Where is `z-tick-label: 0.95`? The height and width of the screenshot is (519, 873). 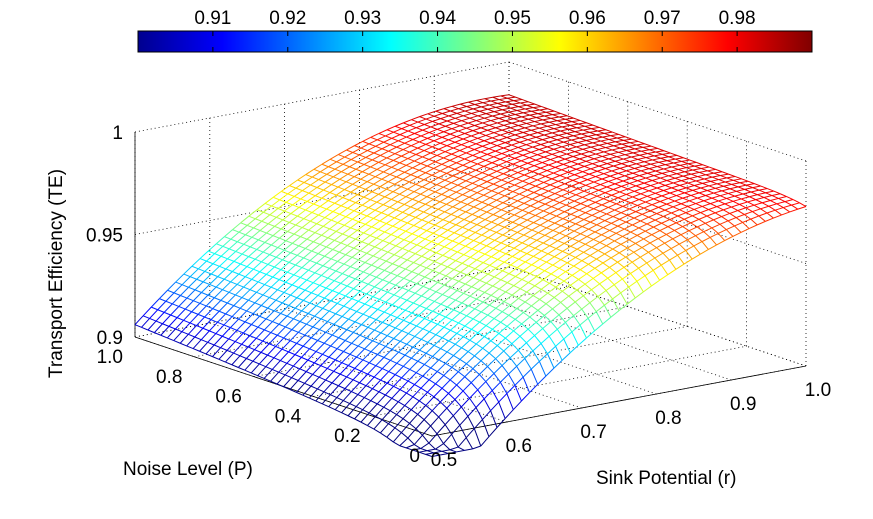
z-tick-label: 0.95 is located at coordinates (104, 236).